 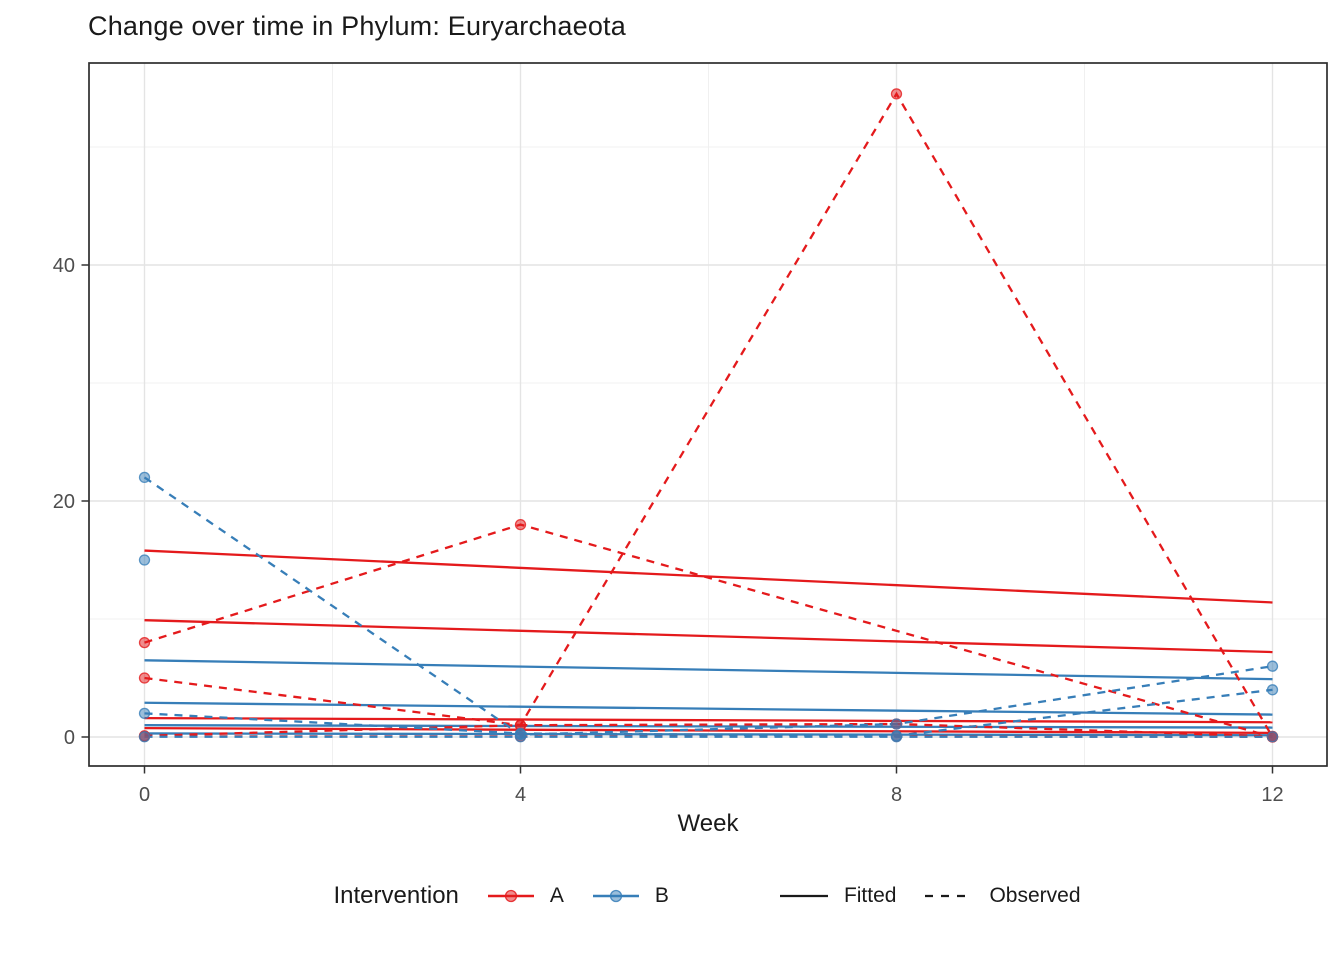 I want to click on x-tick-label: 8, so click(x=896, y=795).